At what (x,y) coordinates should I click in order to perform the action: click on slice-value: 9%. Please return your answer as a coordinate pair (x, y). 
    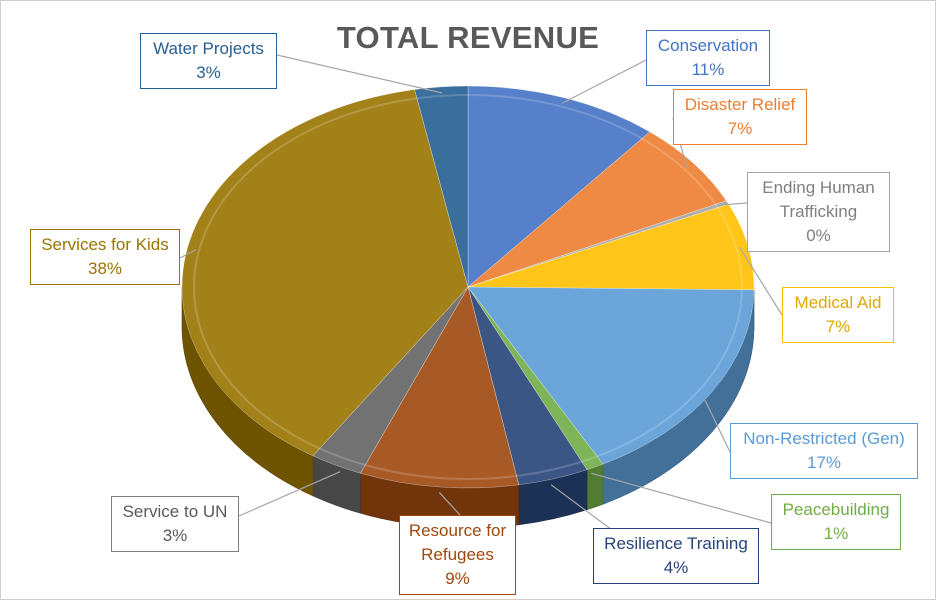
    Looking at the image, I should click on (457, 578).